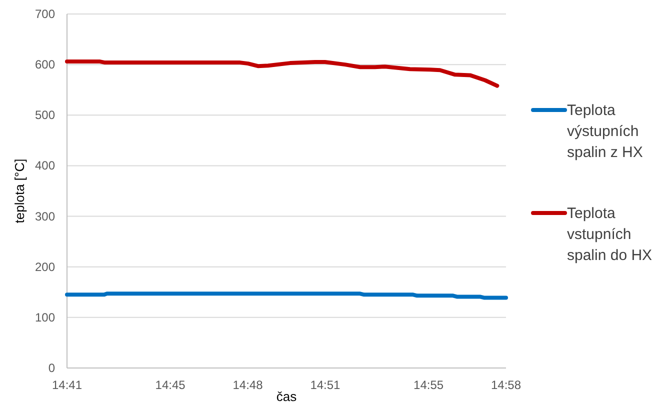 The height and width of the screenshot is (407, 663). What do you see at coordinates (325, 385) in the screenshot?
I see `x-tick-label: 14:51` at bounding box center [325, 385].